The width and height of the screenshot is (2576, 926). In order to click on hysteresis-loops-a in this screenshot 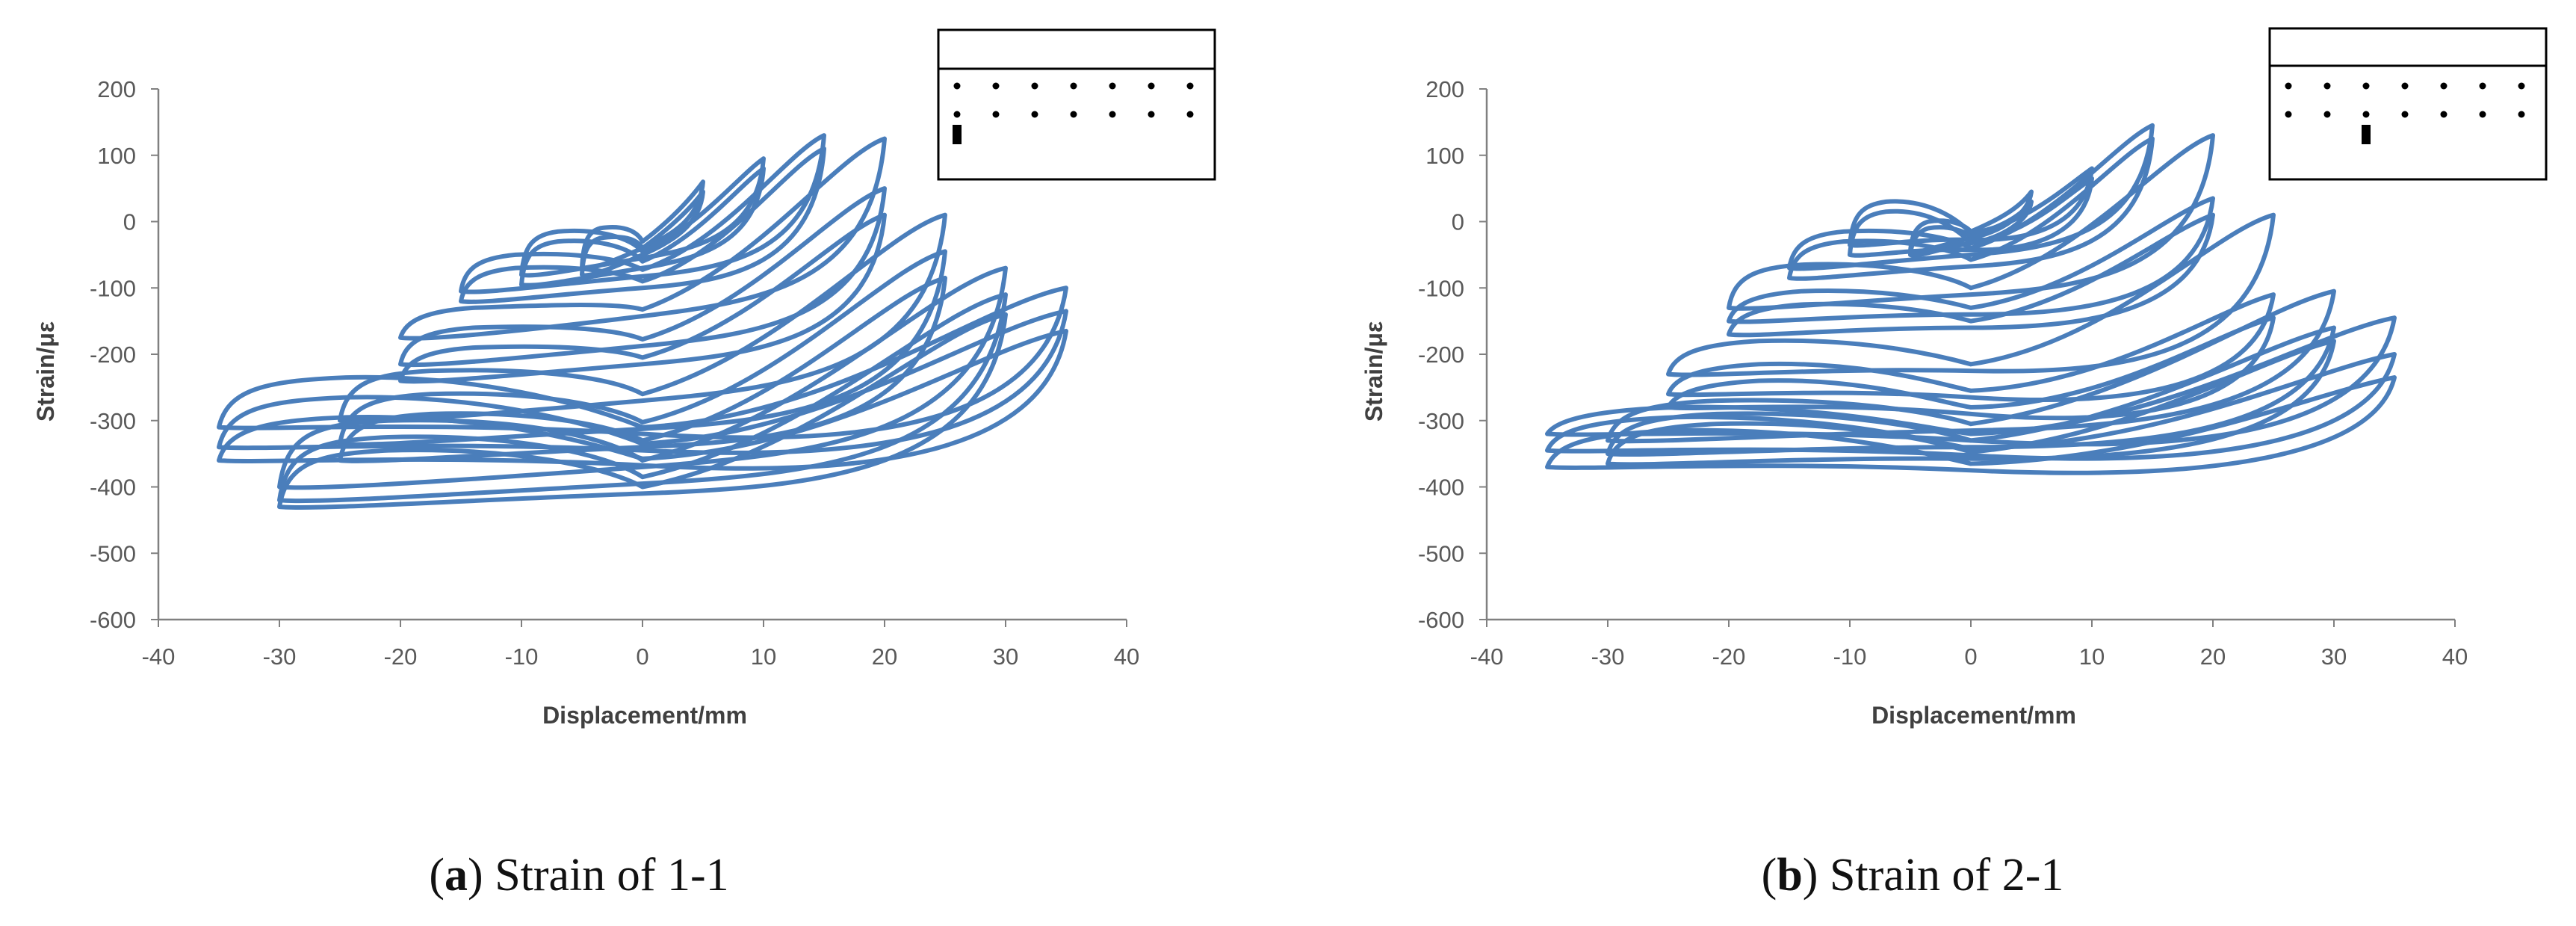, I will do `click(642, 321)`.